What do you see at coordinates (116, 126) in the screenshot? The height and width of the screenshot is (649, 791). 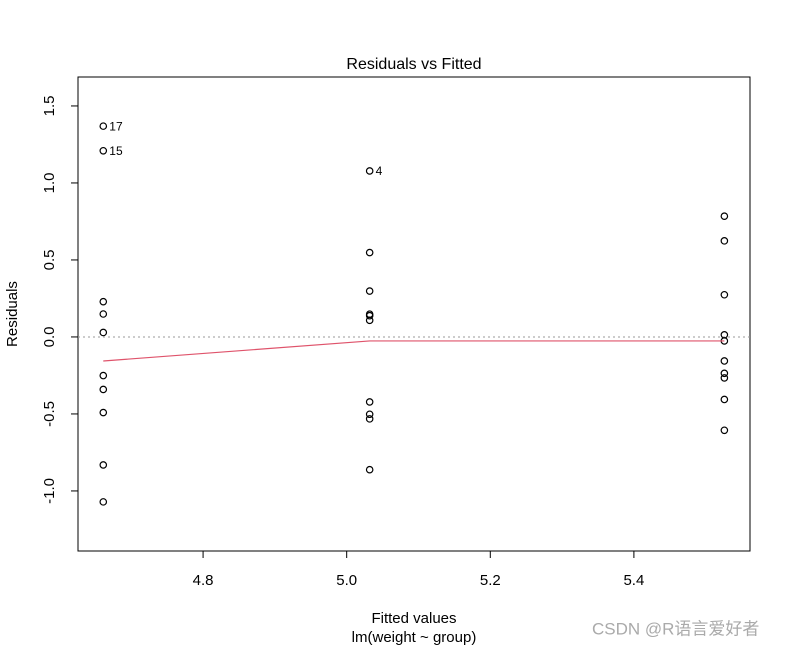 I see `point-label: 17` at bounding box center [116, 126].